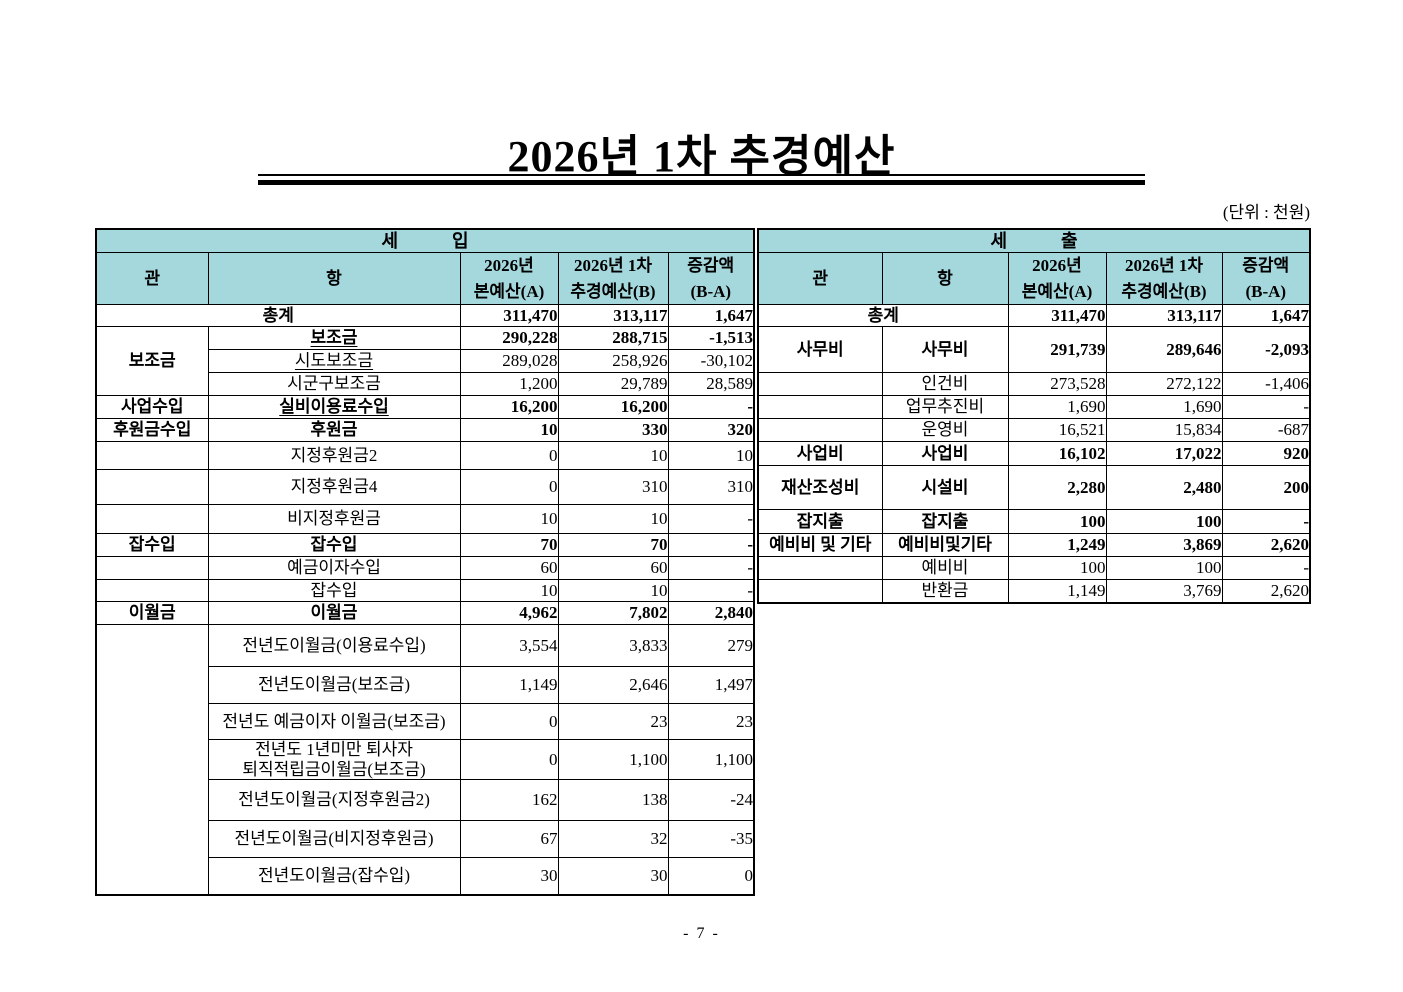 The height and width of the screenshot is (992, 1403). Describe the element at coordinates (334, 361) in the screenshot. I see `cell-hang: 시도보조금` at that location.